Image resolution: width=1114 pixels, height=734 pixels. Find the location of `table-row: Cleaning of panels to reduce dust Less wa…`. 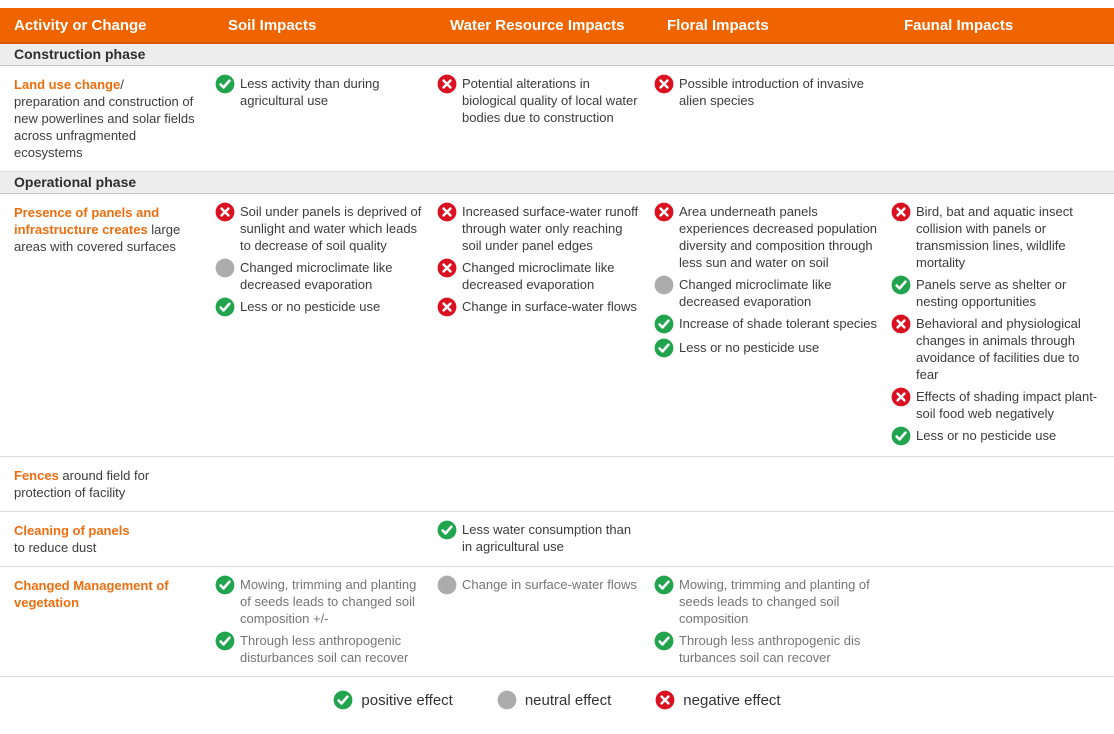

table-row: Cleaning of panels to reduce dust Less wa… is located at coordinates (557, 539).